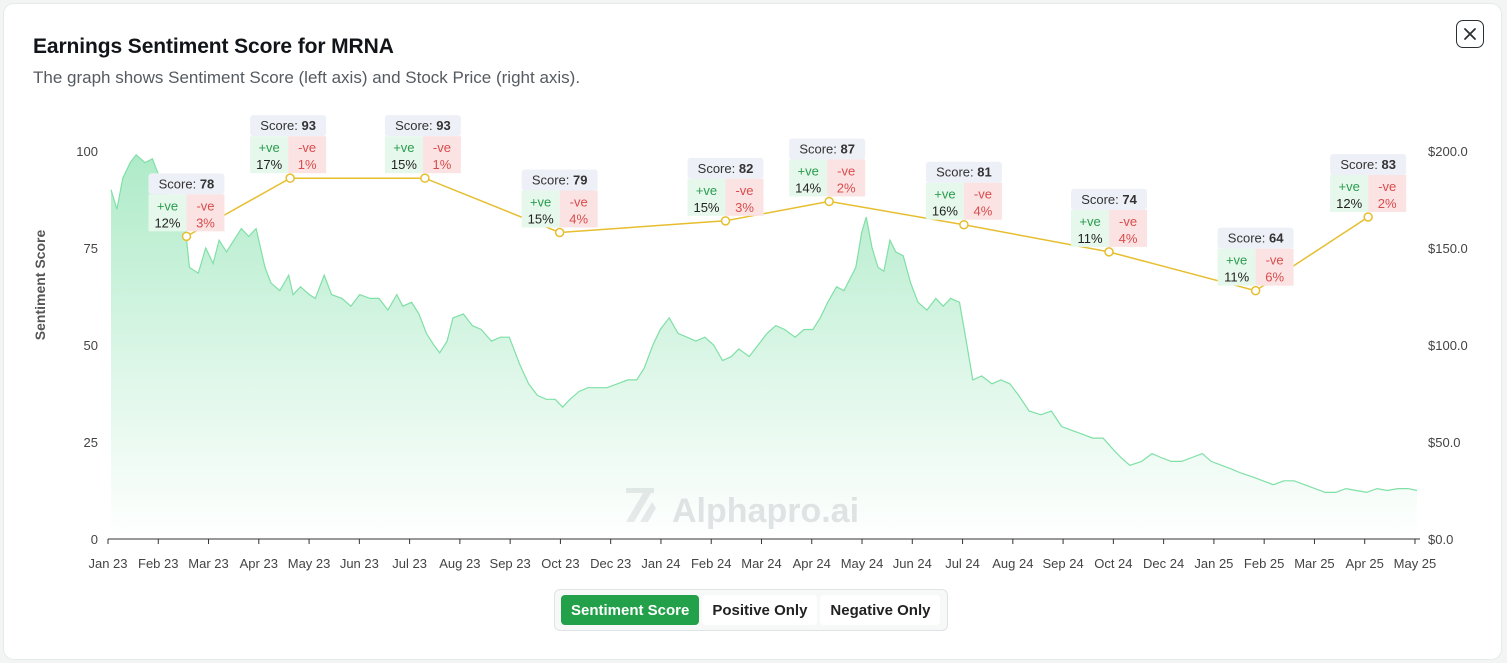 This screenshot has width=1507, height=663. Describe the element at coordinates (912, 563) in the screenshot. I see `x-tick-label: Jun 24` at that location.